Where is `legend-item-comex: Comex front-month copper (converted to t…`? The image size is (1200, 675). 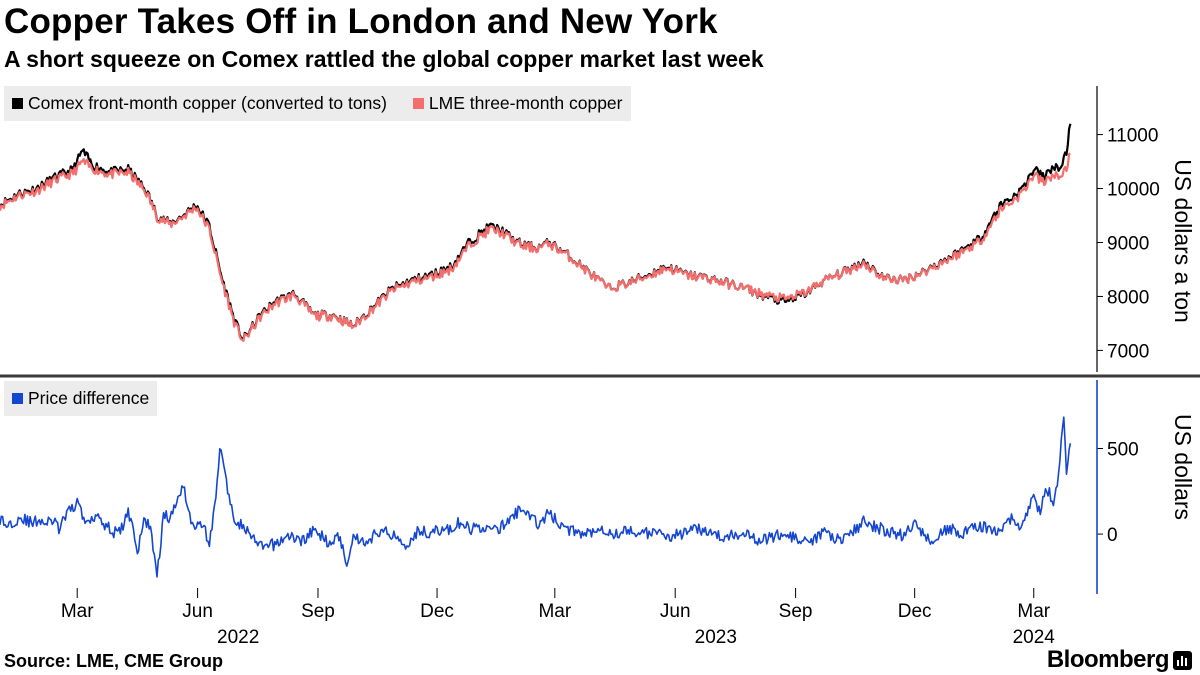
legend-item-comex: Comex front-month copper (converted to t… is located at coordinates (195, 103).